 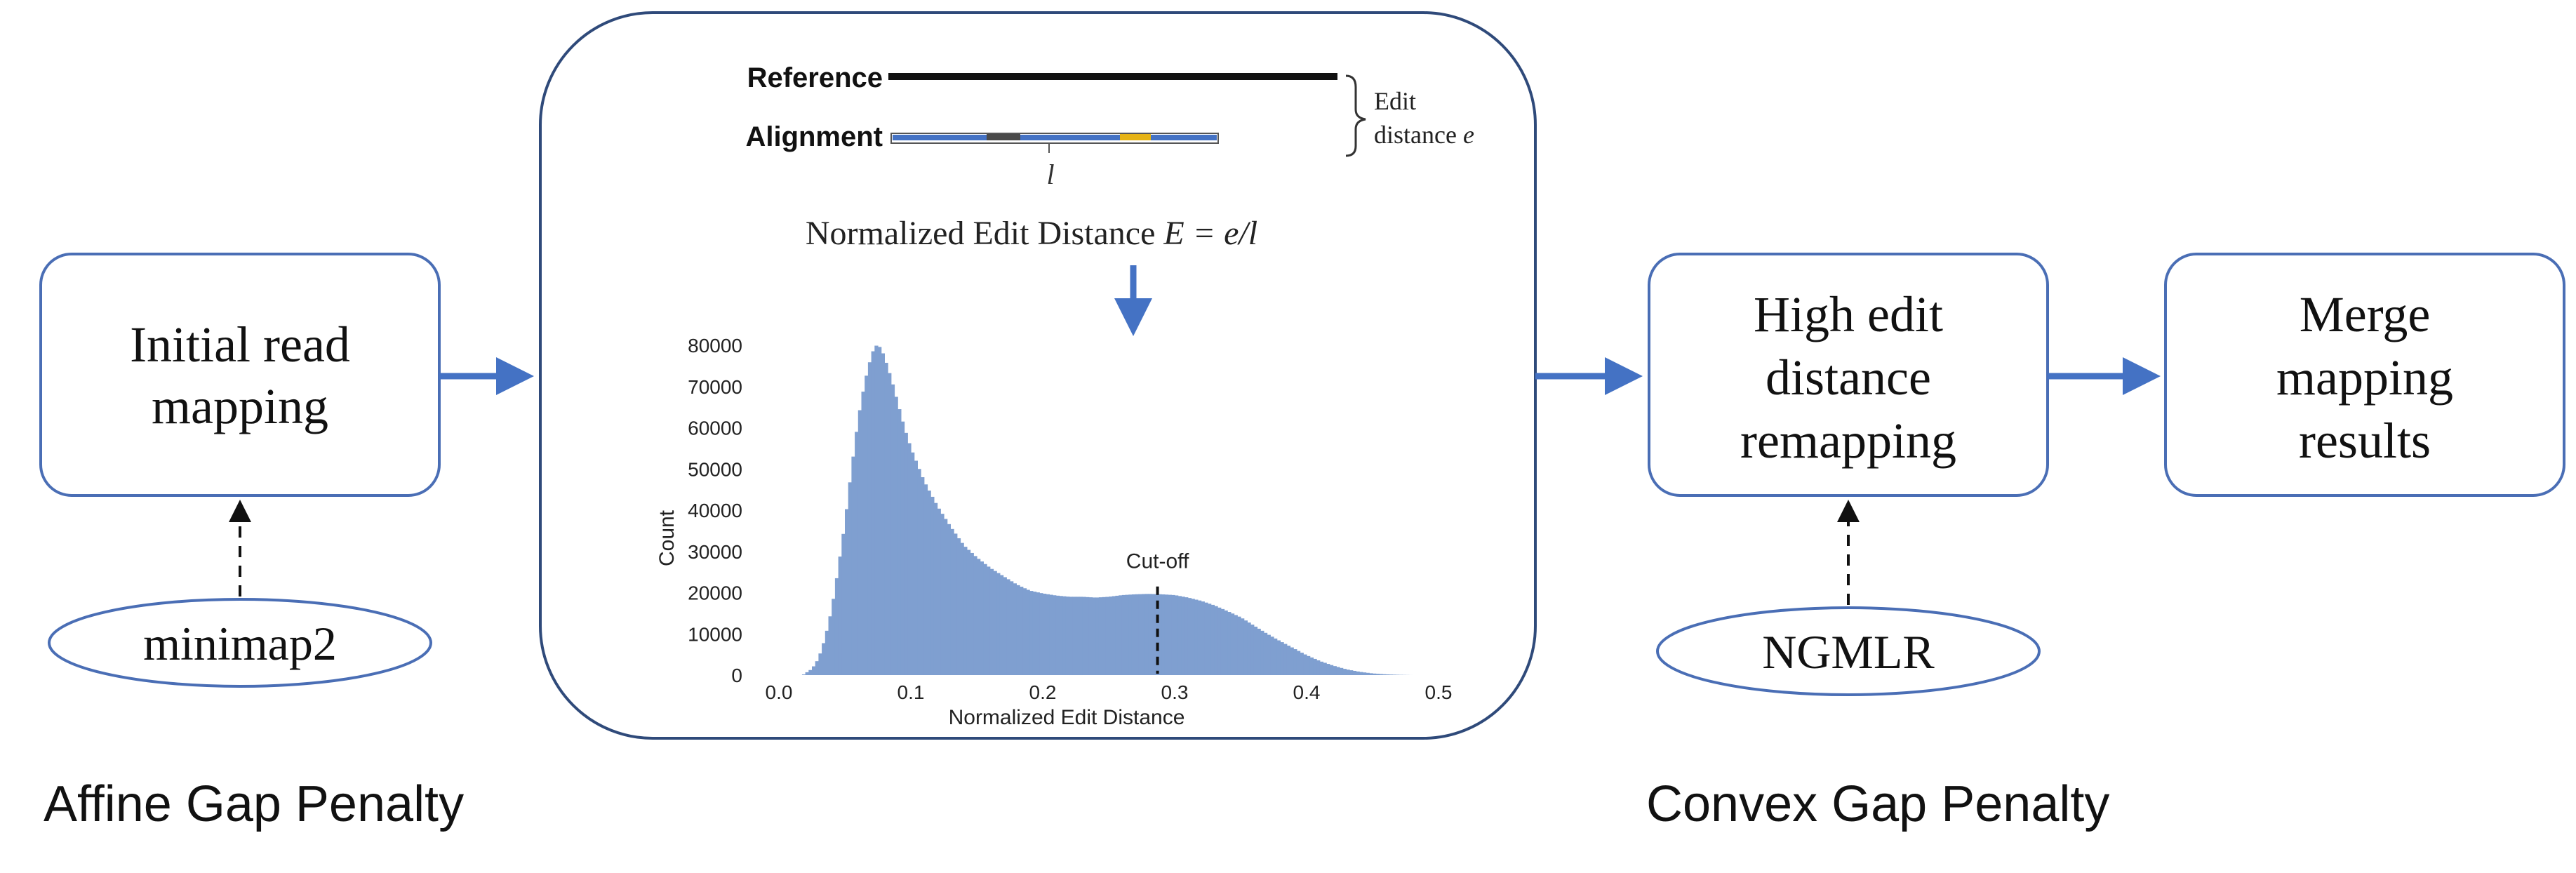 I want to click on length-symbol: l, so click(x=1050, y=175).